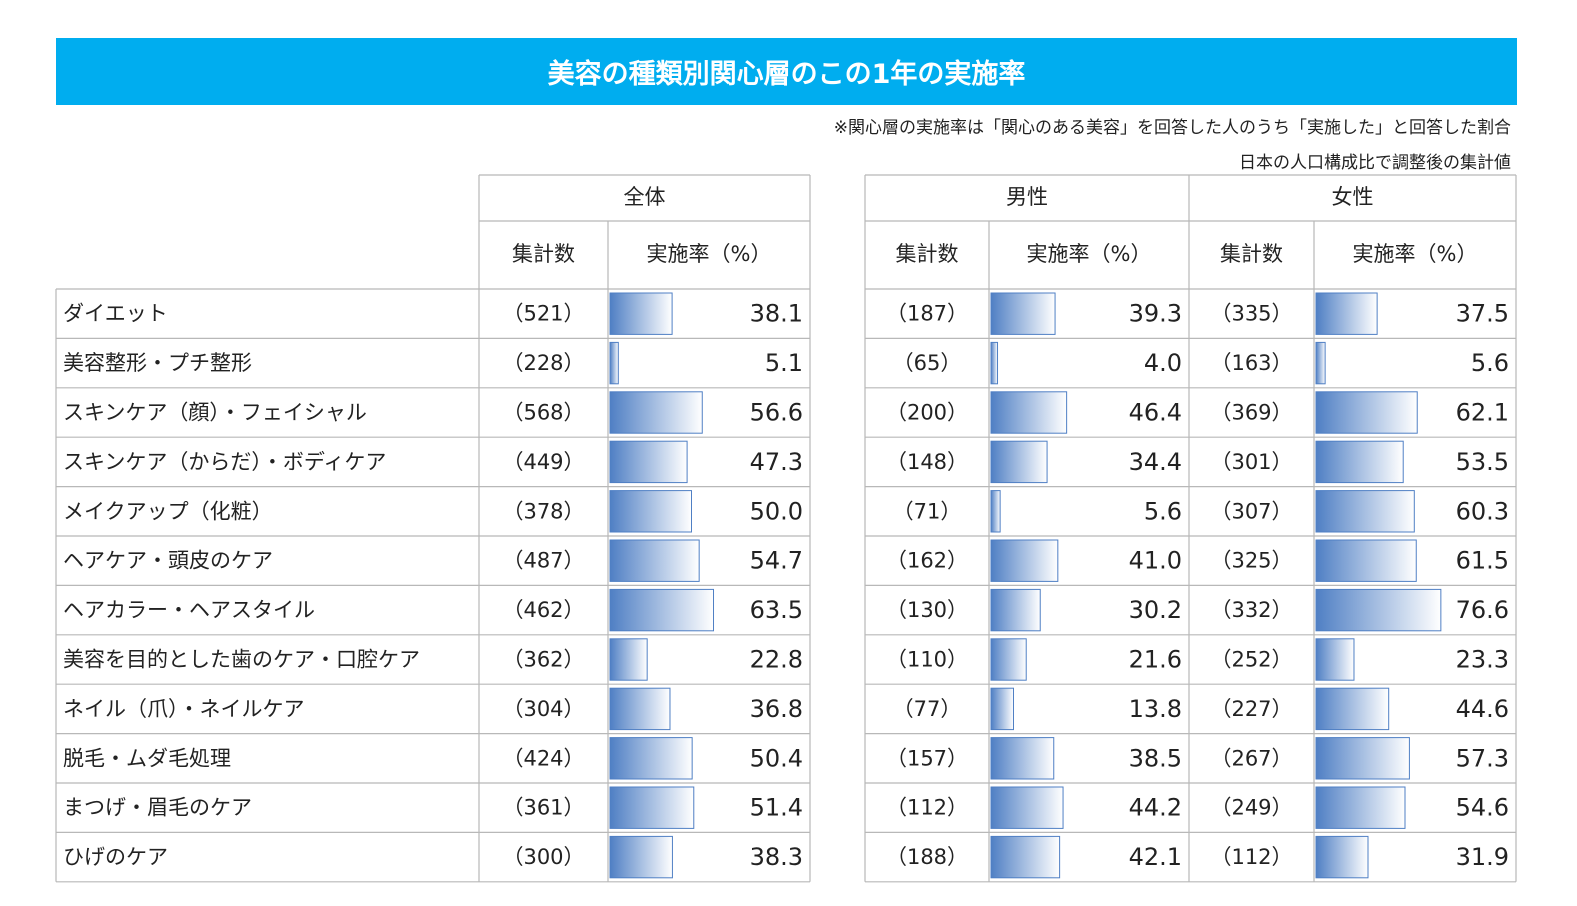 The image size is (1577, 906). Describe the element at coordinates (1251, 462) in the screenshot. I see `count-cell-female: （301）` at that location.